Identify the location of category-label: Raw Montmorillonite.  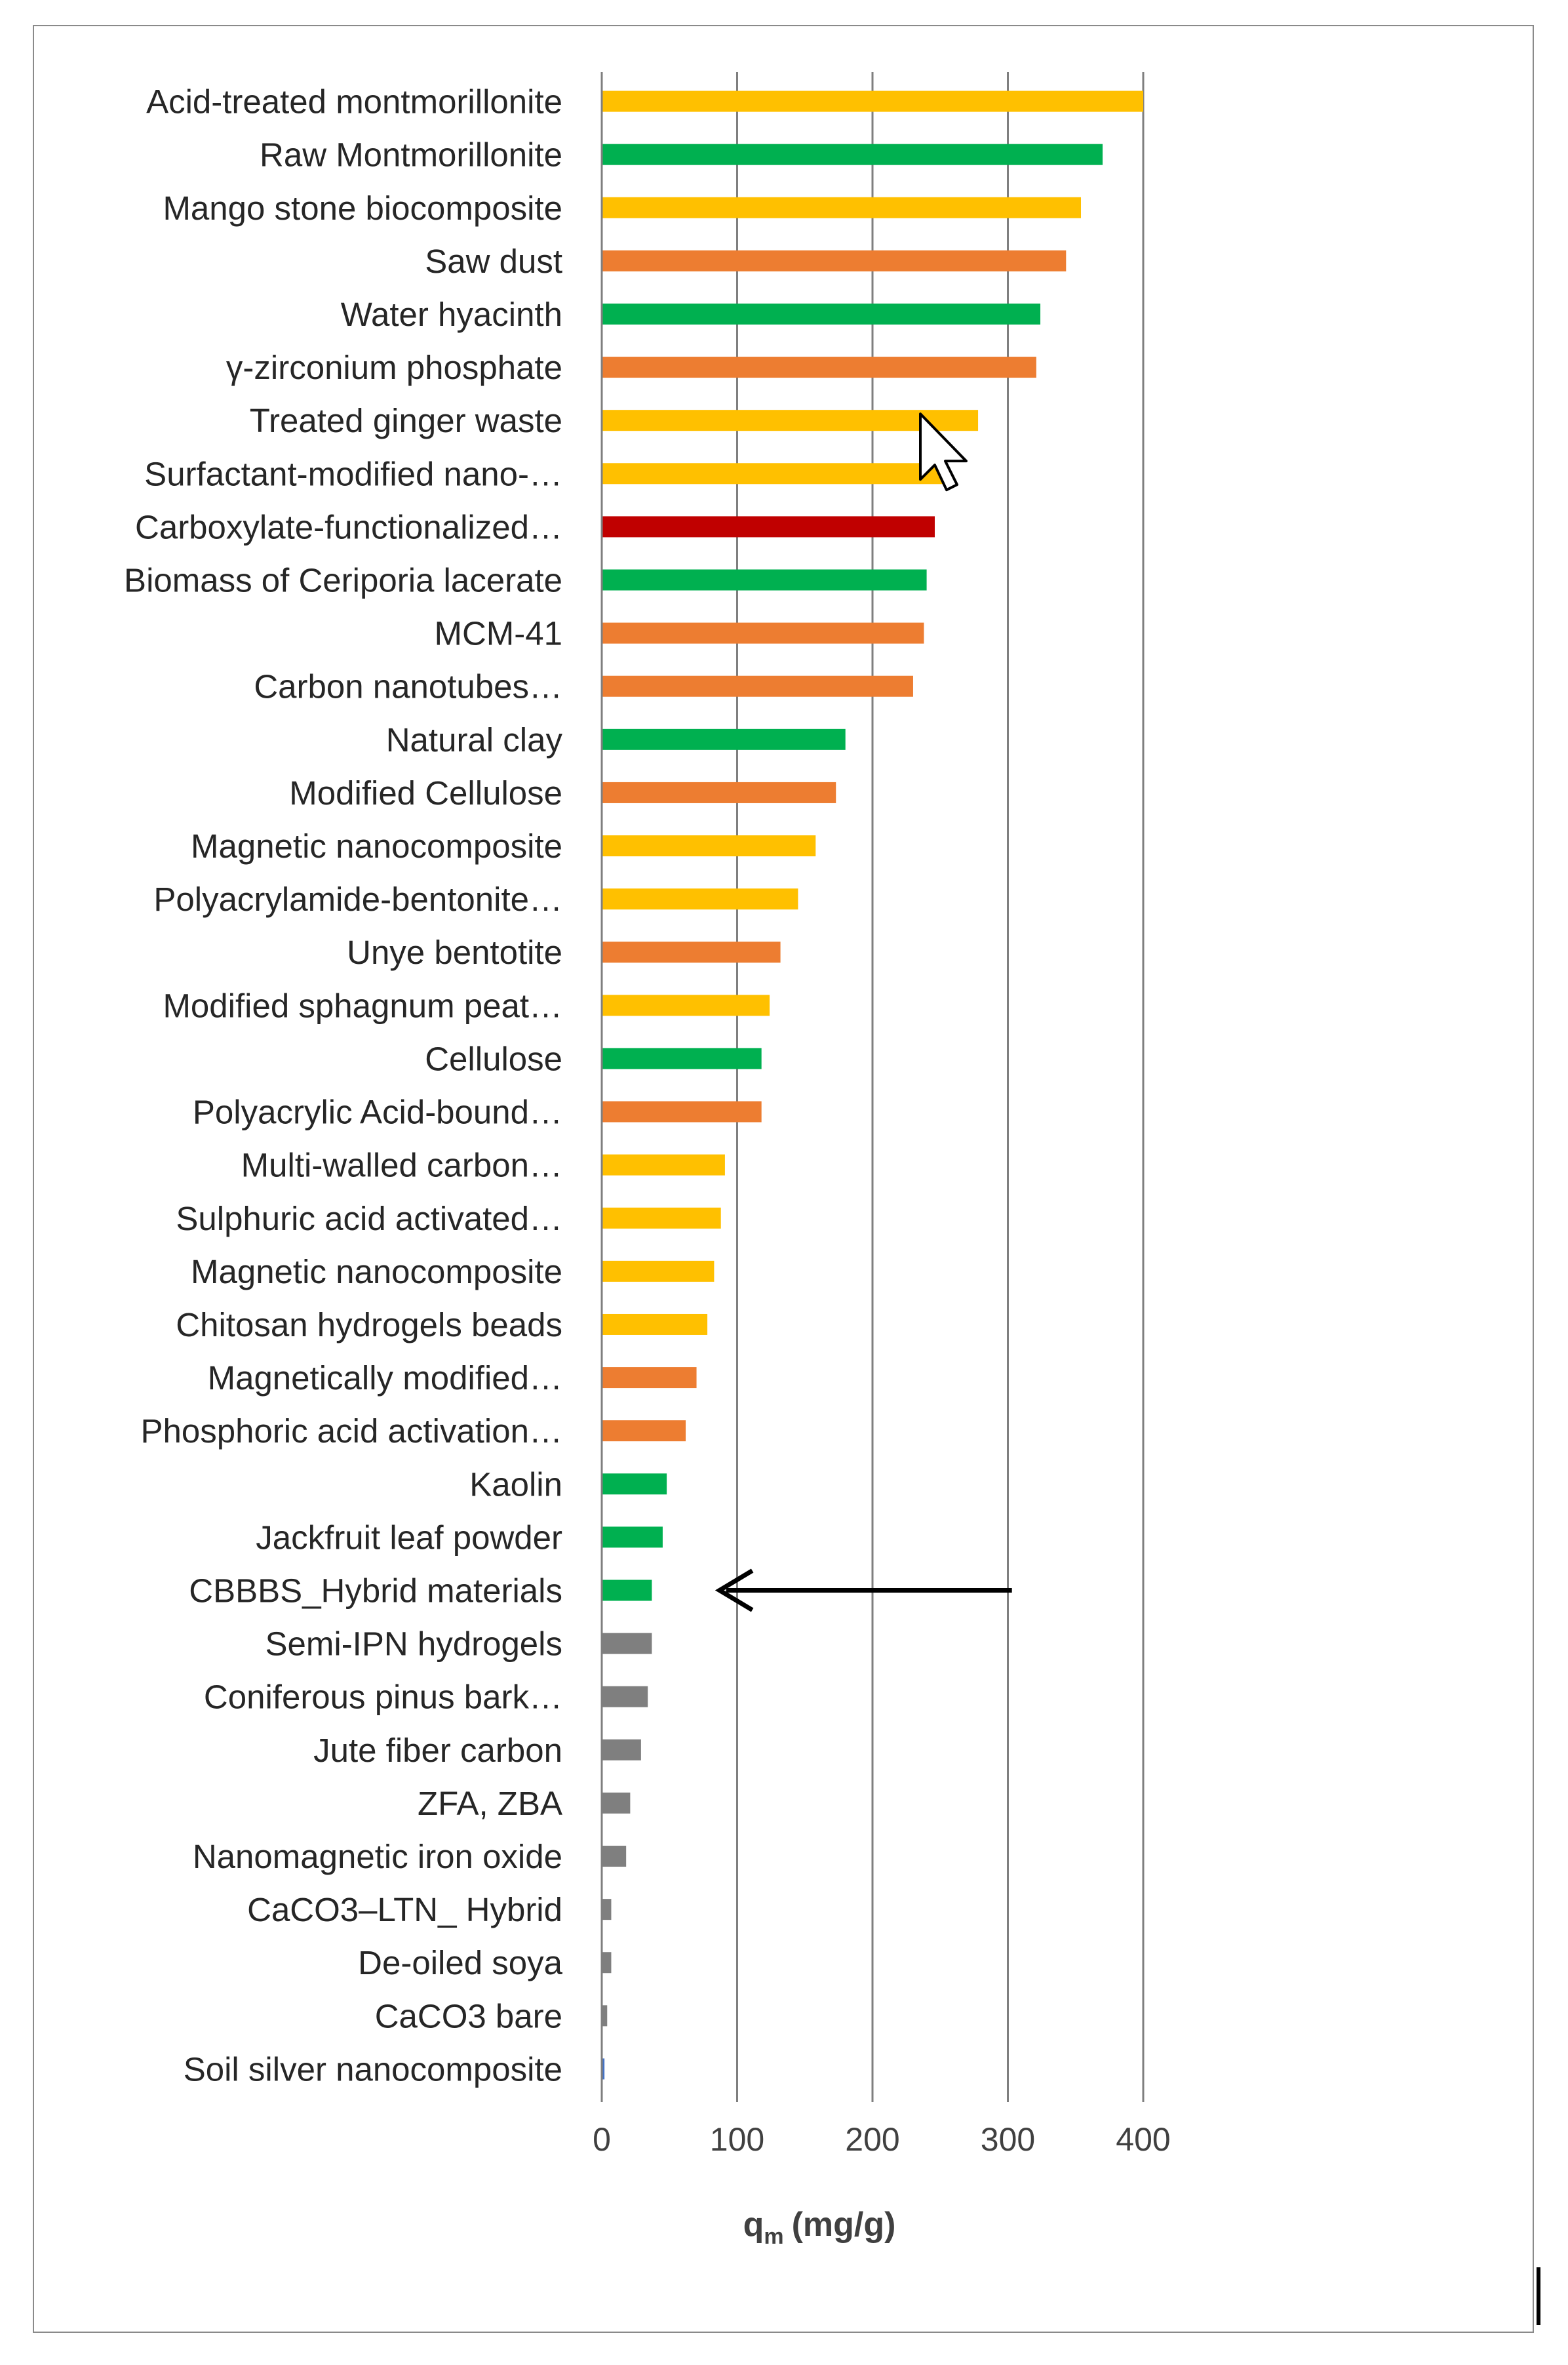
(411, 155).